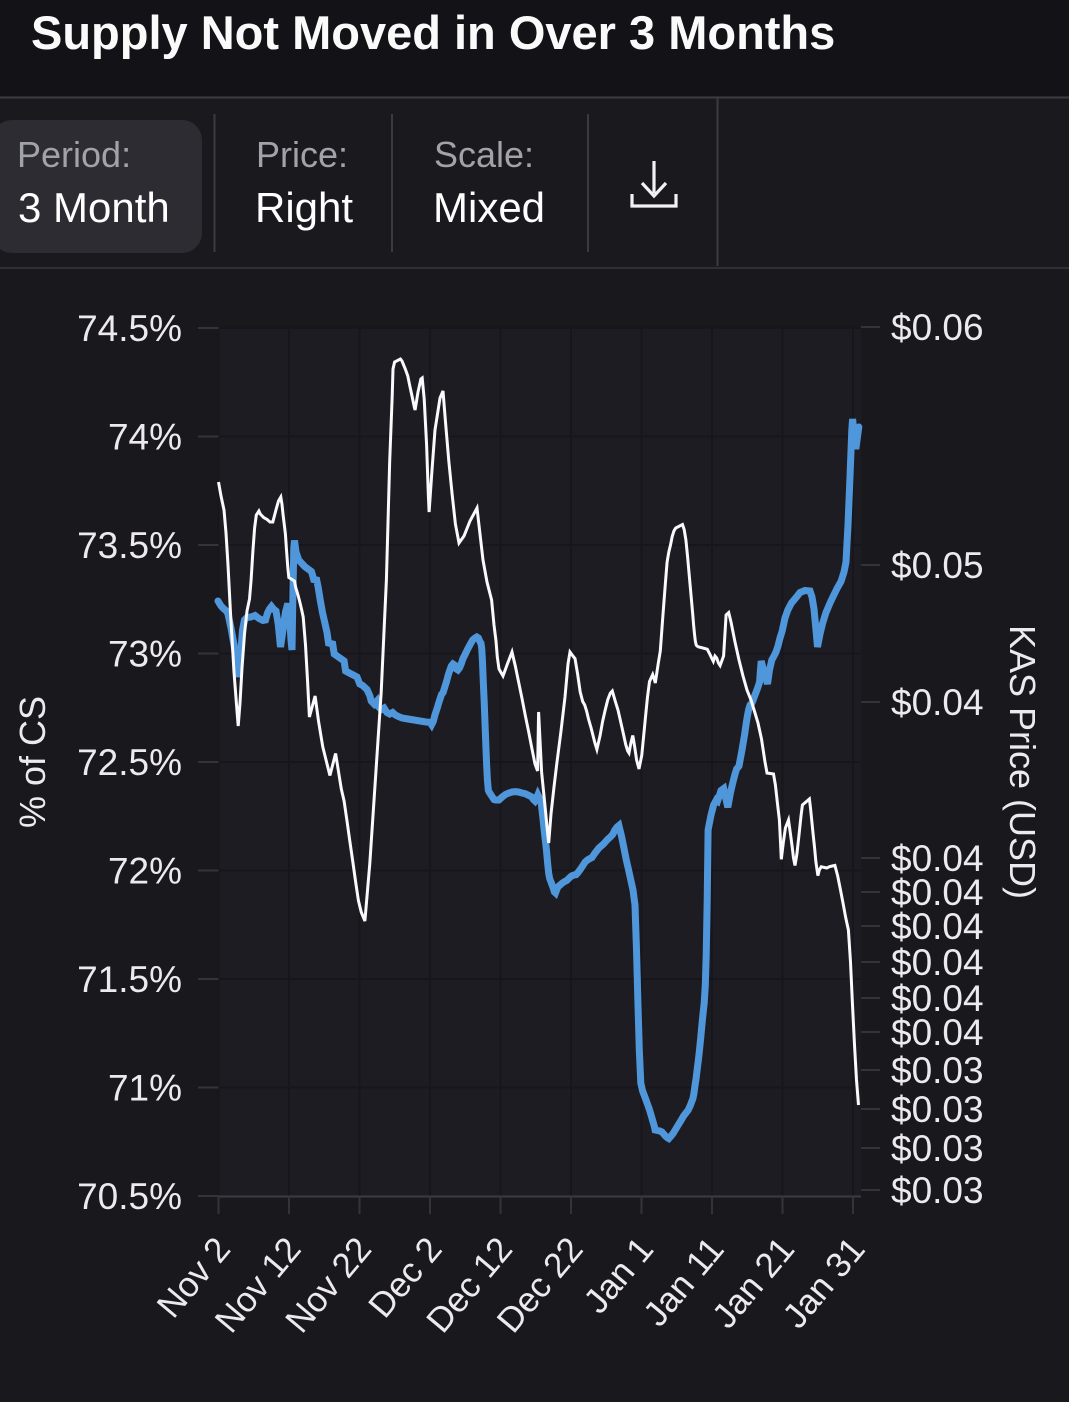 The image size is (1069, 1402). I want to click on svg-text: 71.5%, so click(129, 979).